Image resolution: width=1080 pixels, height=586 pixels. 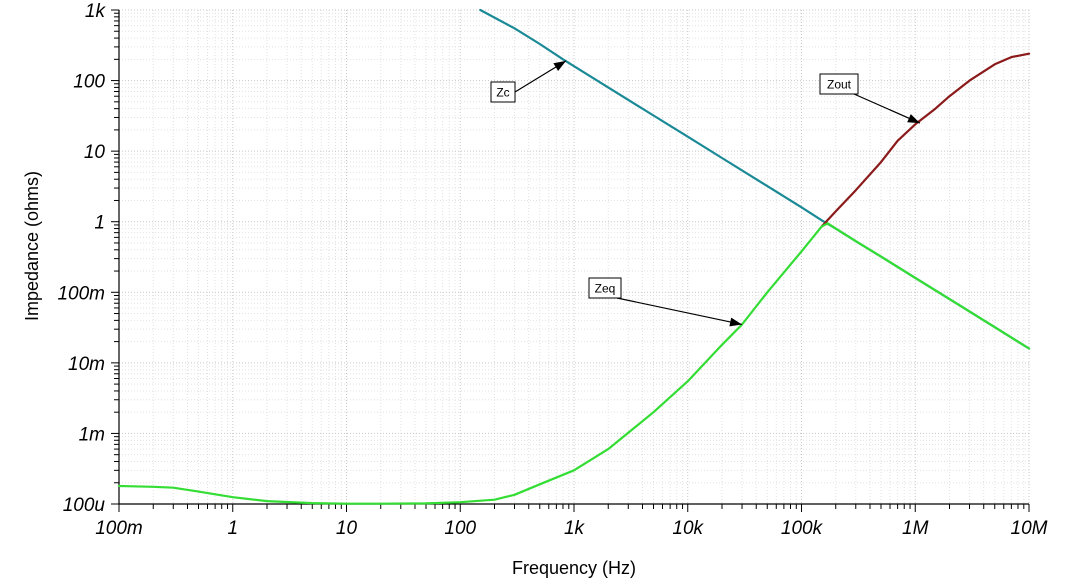 What do you see at coordinates (99, 223) in the screenshot?
I see `y-tick-label: 1` at bounding box center [99, 223].